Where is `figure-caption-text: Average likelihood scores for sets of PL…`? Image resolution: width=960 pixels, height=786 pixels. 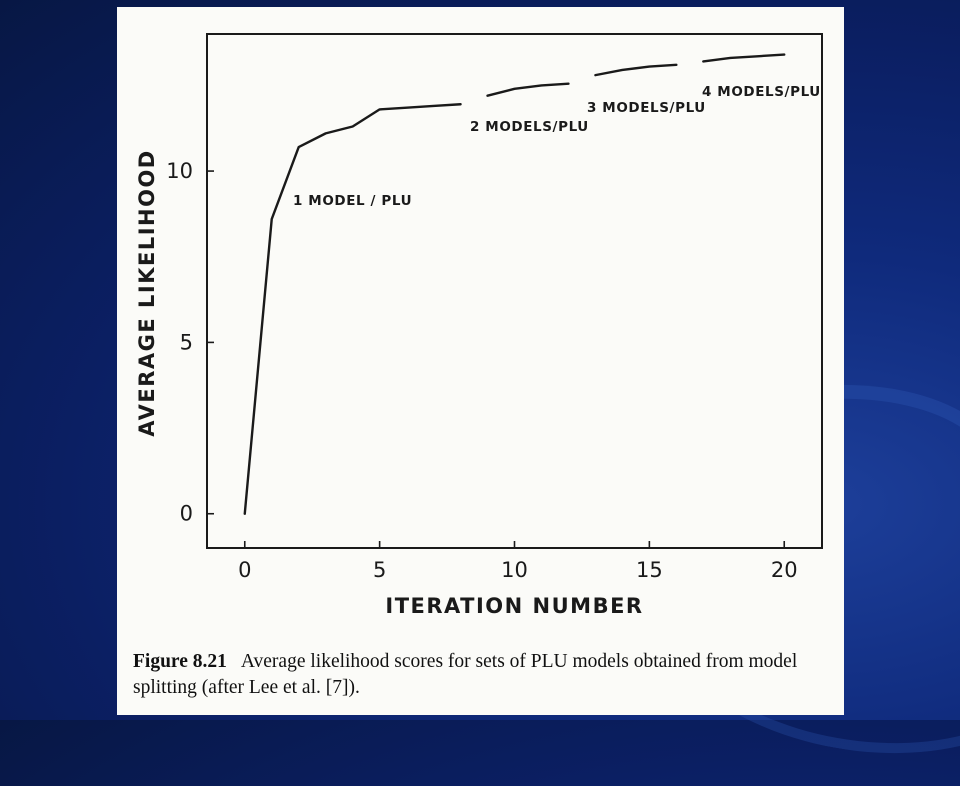 figure-caption-text: Average likelihood scores for sets of PL… is located at coordinates (465, 674).